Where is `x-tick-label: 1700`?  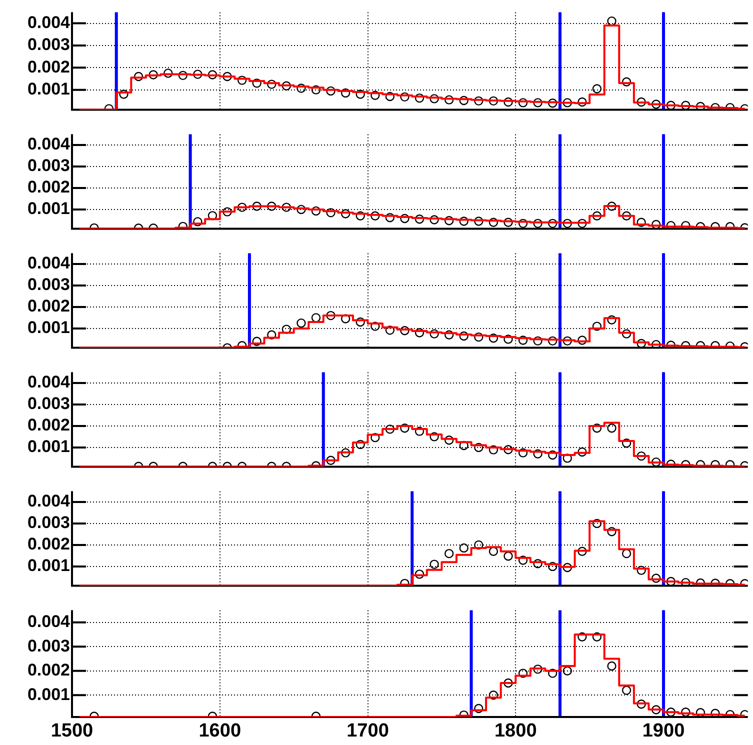 x-tick-label: 1700 is located at coordinates (367, 731).